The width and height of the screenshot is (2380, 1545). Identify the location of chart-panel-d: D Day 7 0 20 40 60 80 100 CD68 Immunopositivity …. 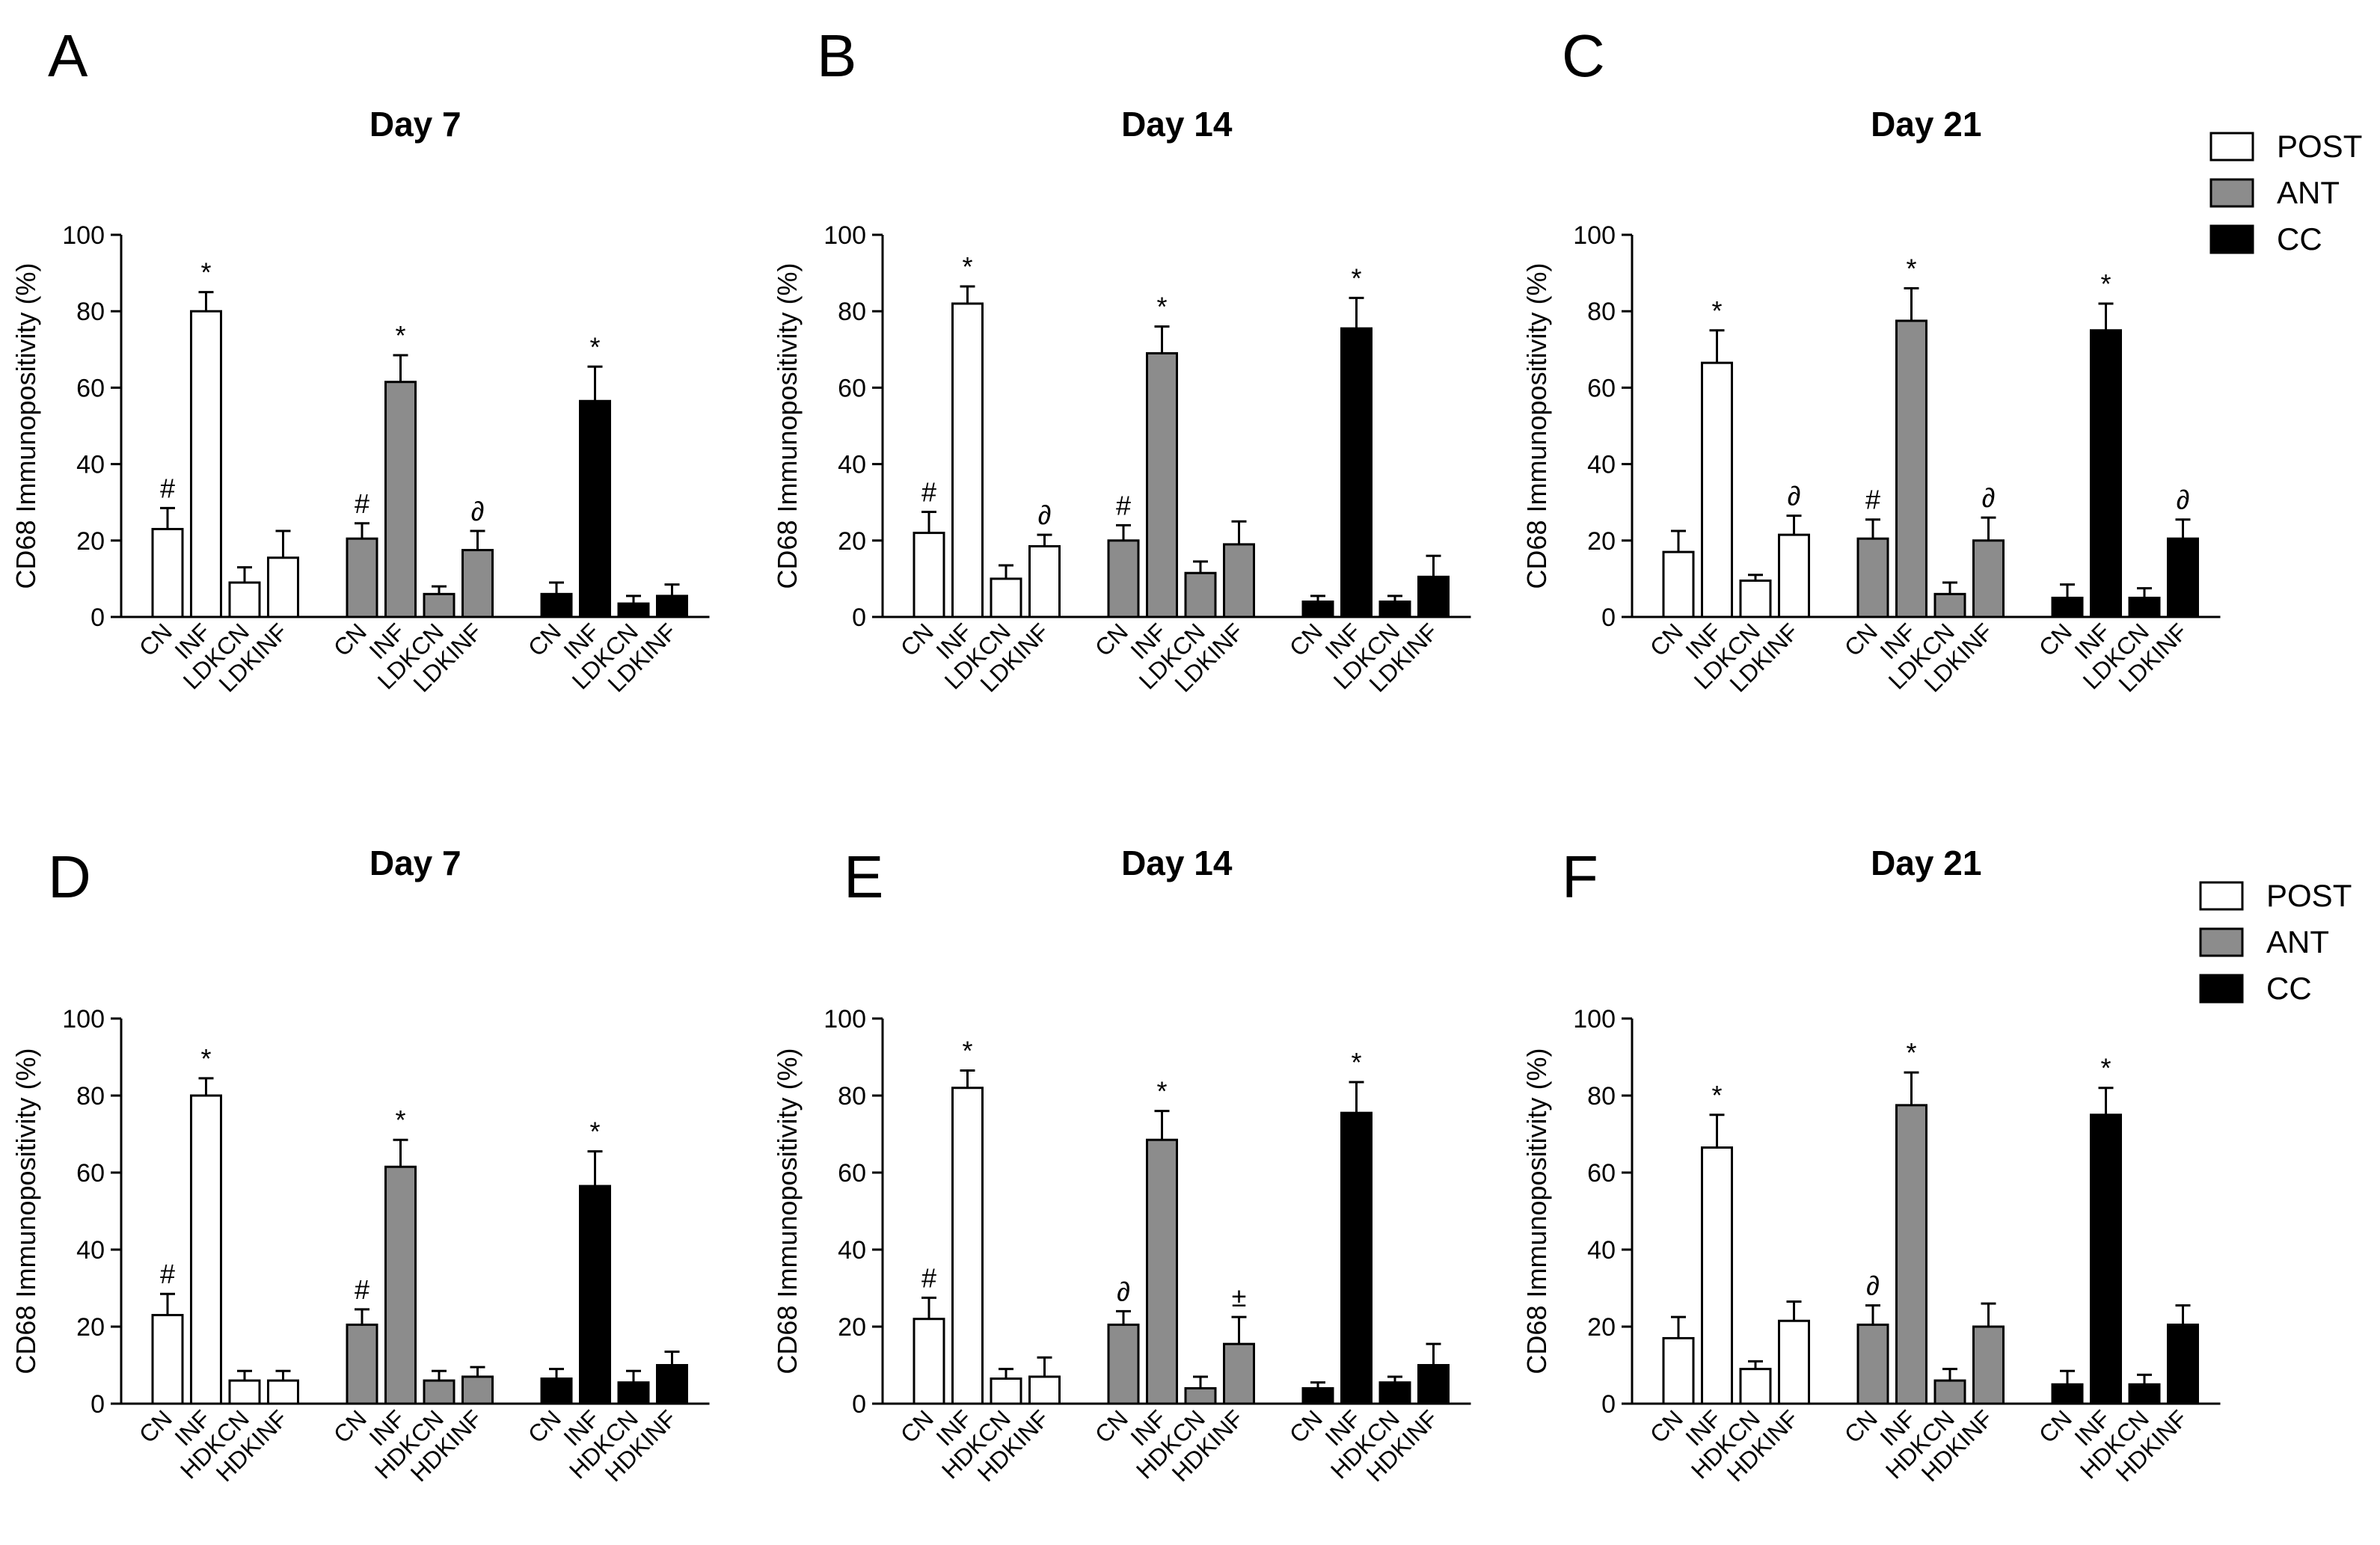
(360, 1165).